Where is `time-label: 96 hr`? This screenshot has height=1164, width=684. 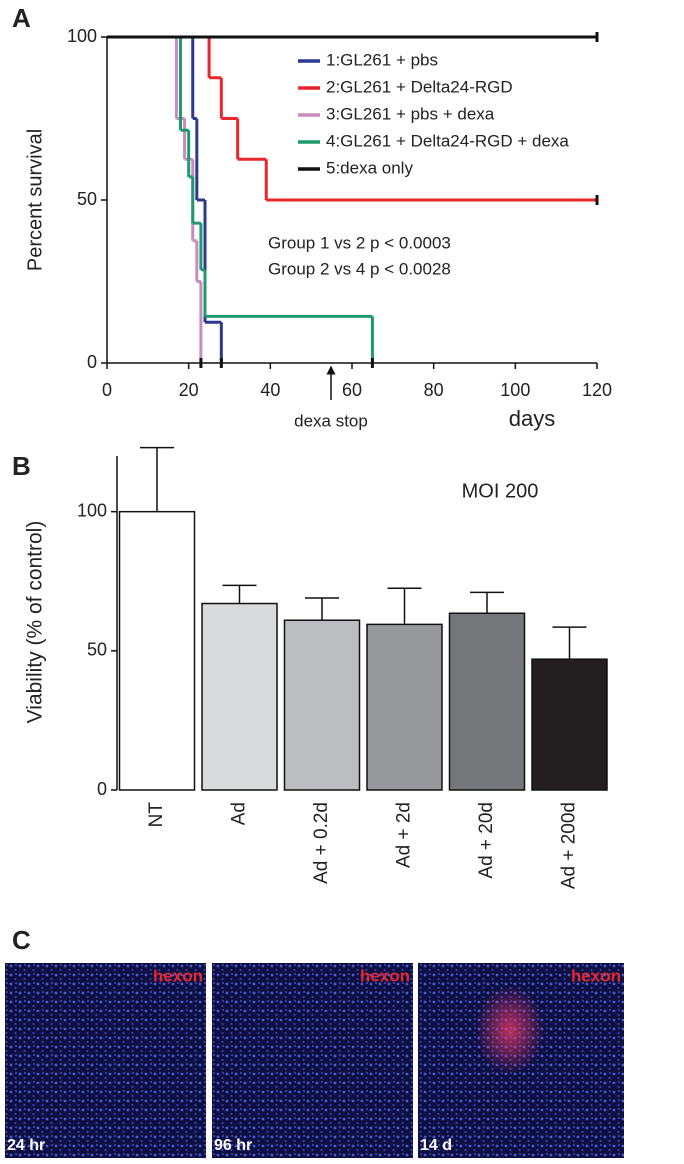
time-label: 96 hr is located at coordinates (233, 1145).